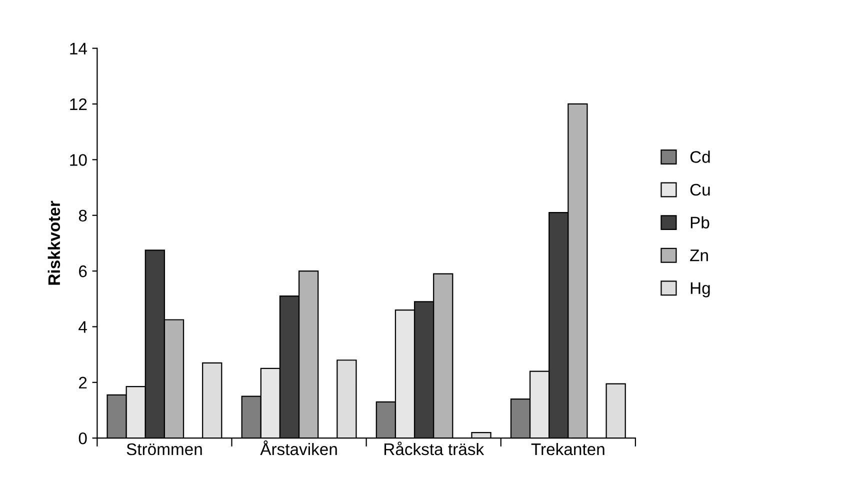  What do you see at coordinates (83, 382) in the screenshot?
I see `y-tick-label: 2` at bounding box center [83, 382].